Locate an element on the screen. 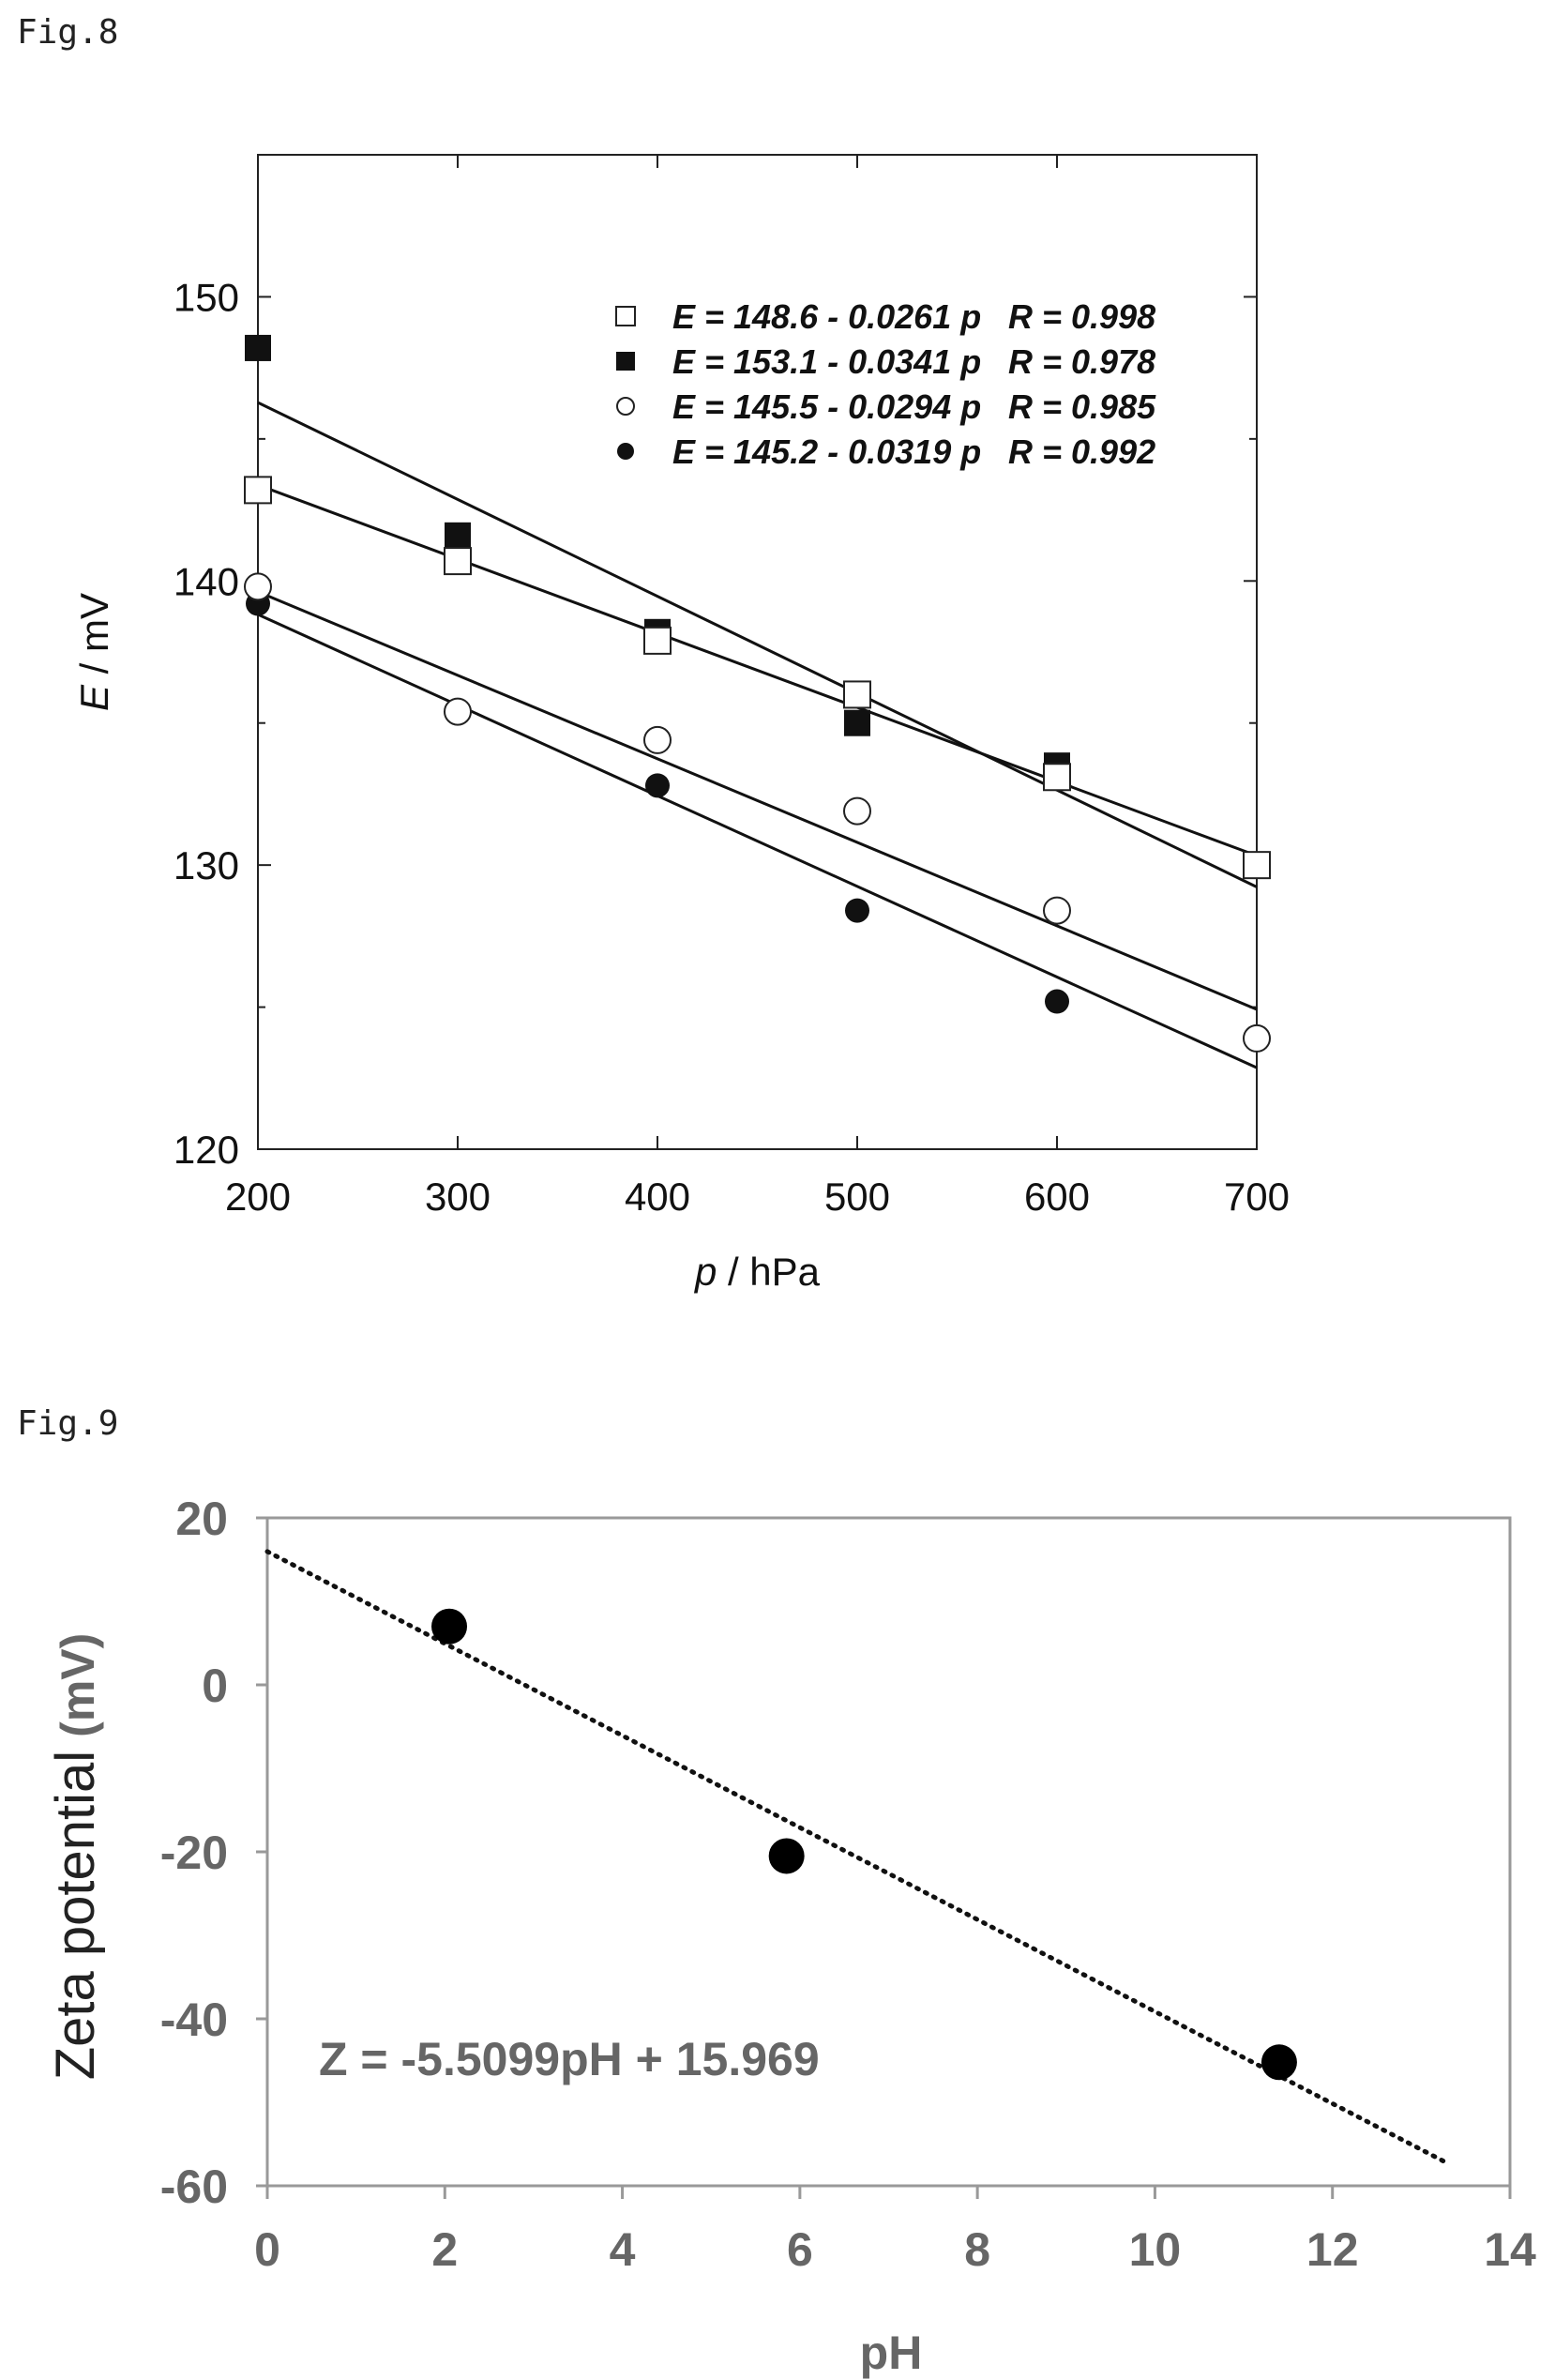  fig8-y-tick-label: 130 is located at coordinates (206, 865).